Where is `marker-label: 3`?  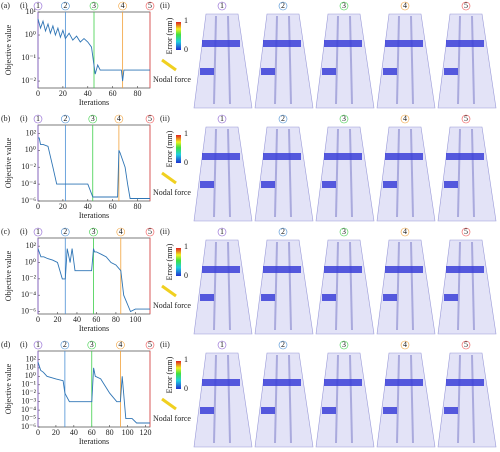
marker-label: 3 is located at coordinates (94, 231).